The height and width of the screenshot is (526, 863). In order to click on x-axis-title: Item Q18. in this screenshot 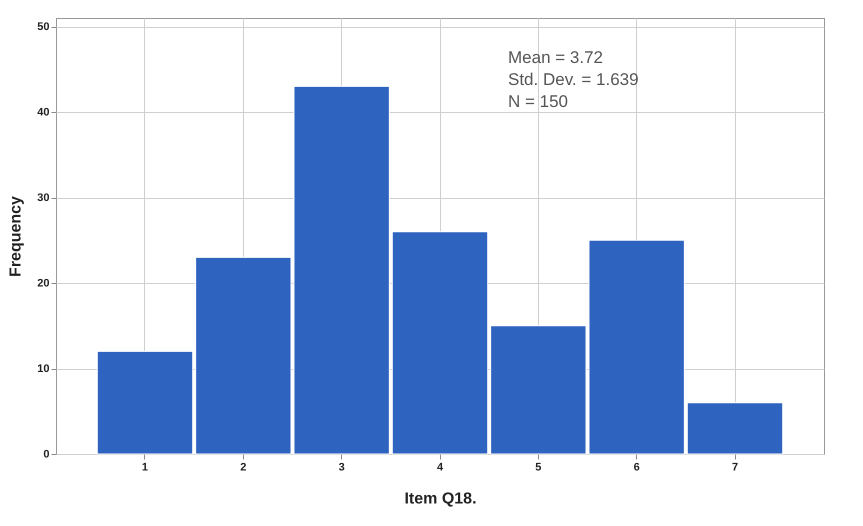, I will do `click(440, 499)`.